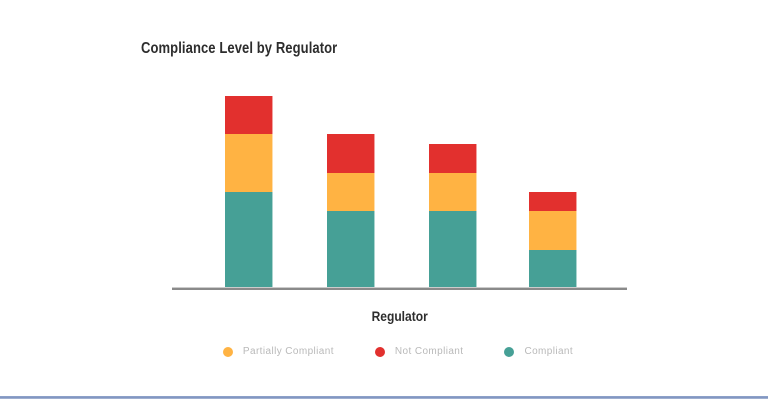 The height and width of the screenshot is (403, 768). I want to click on x-axis-label-container: Regulator, so click(399, 317).